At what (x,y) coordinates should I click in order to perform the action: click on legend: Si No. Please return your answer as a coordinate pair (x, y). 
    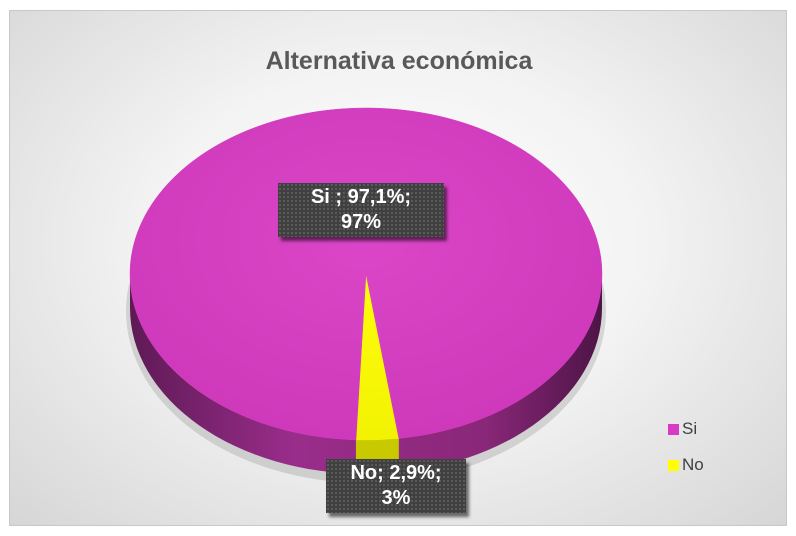
    Looking at the image, I should click on (708, 447).